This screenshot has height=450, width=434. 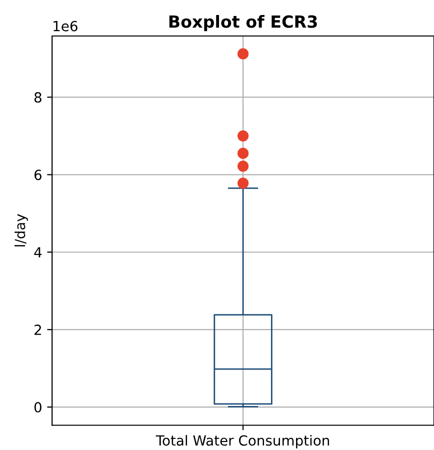 I want to click on x-tick-label: Total Water Consumption, so click(x=243, y=441).